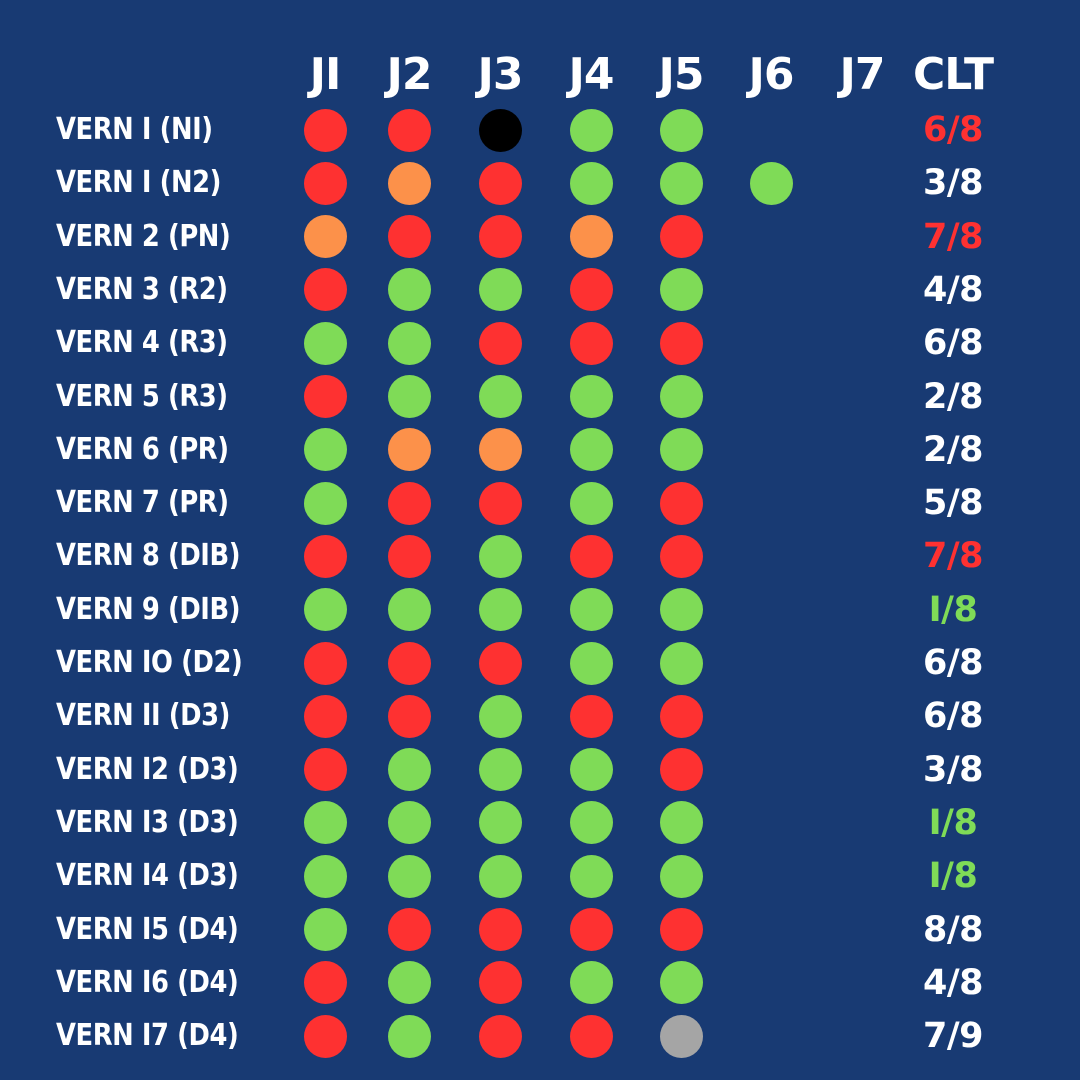 The height and width of the screenshot is (1080, 1080). Describe the element at coordinates (325, 74) in the screenshot. I see `column-header-1: JI` at that location.